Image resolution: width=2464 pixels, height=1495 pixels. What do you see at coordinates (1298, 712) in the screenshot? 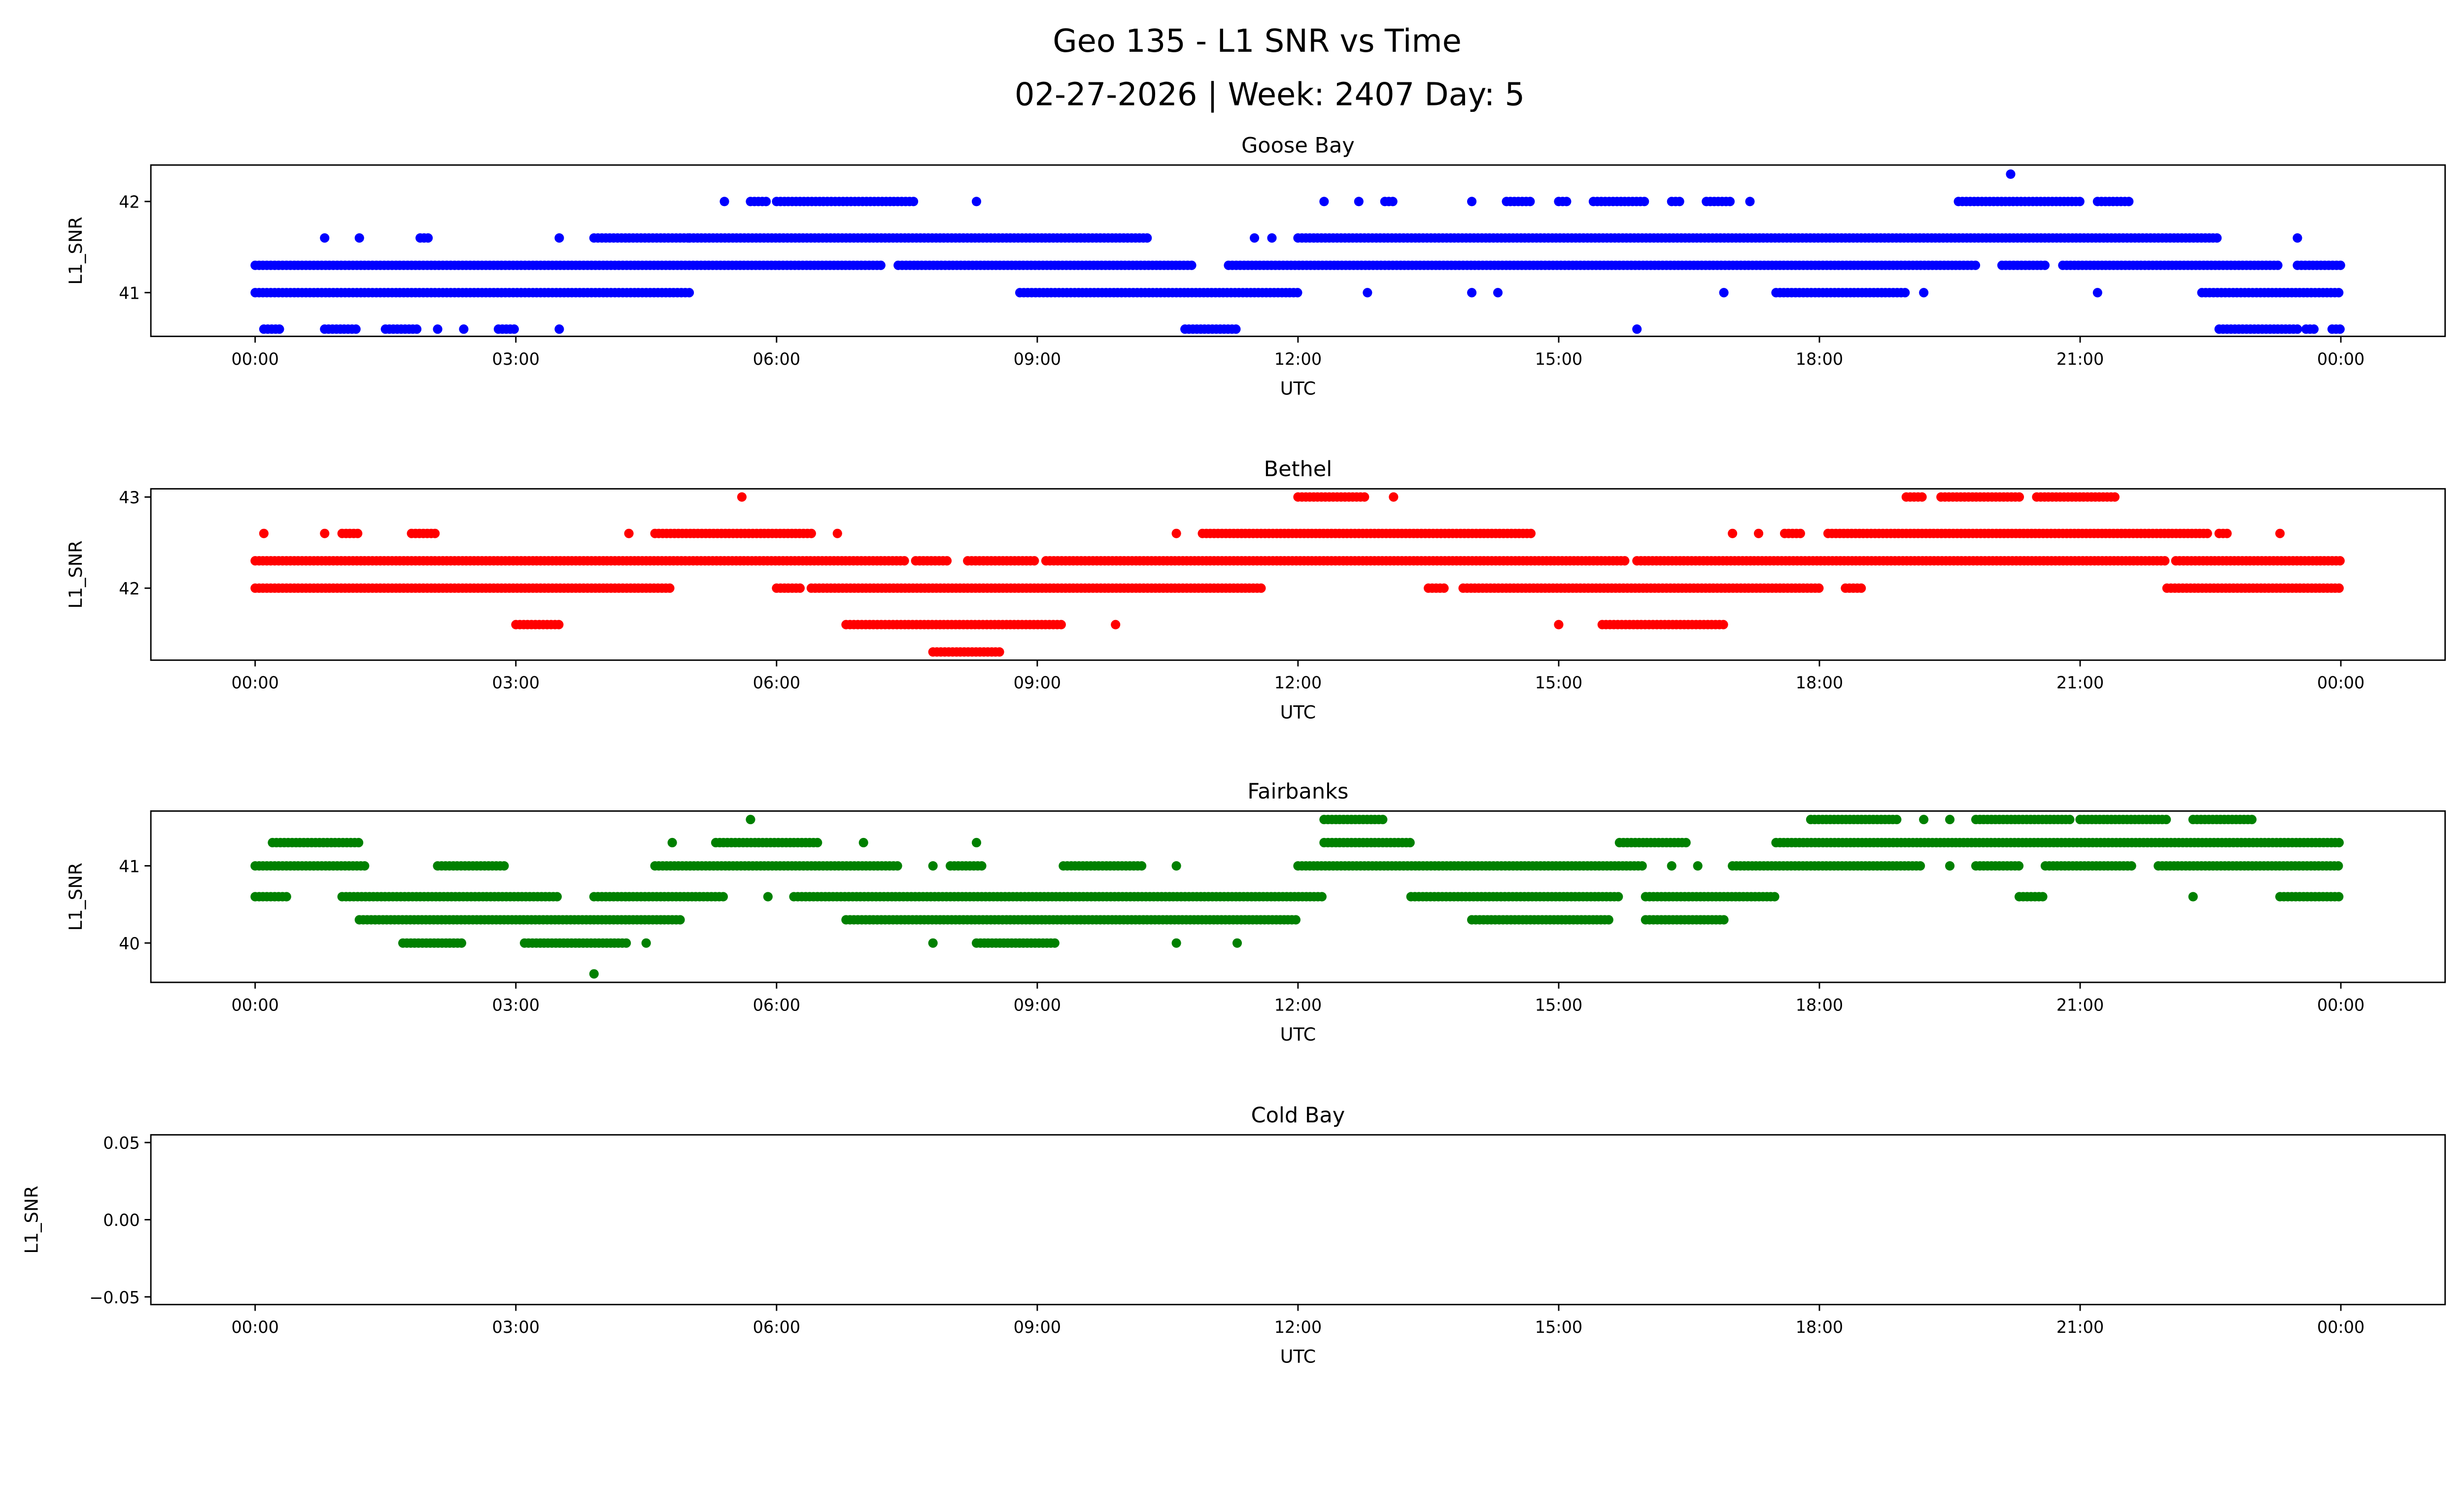
I see `x-axis-label: UTC` at bounding box center [1298, 712].